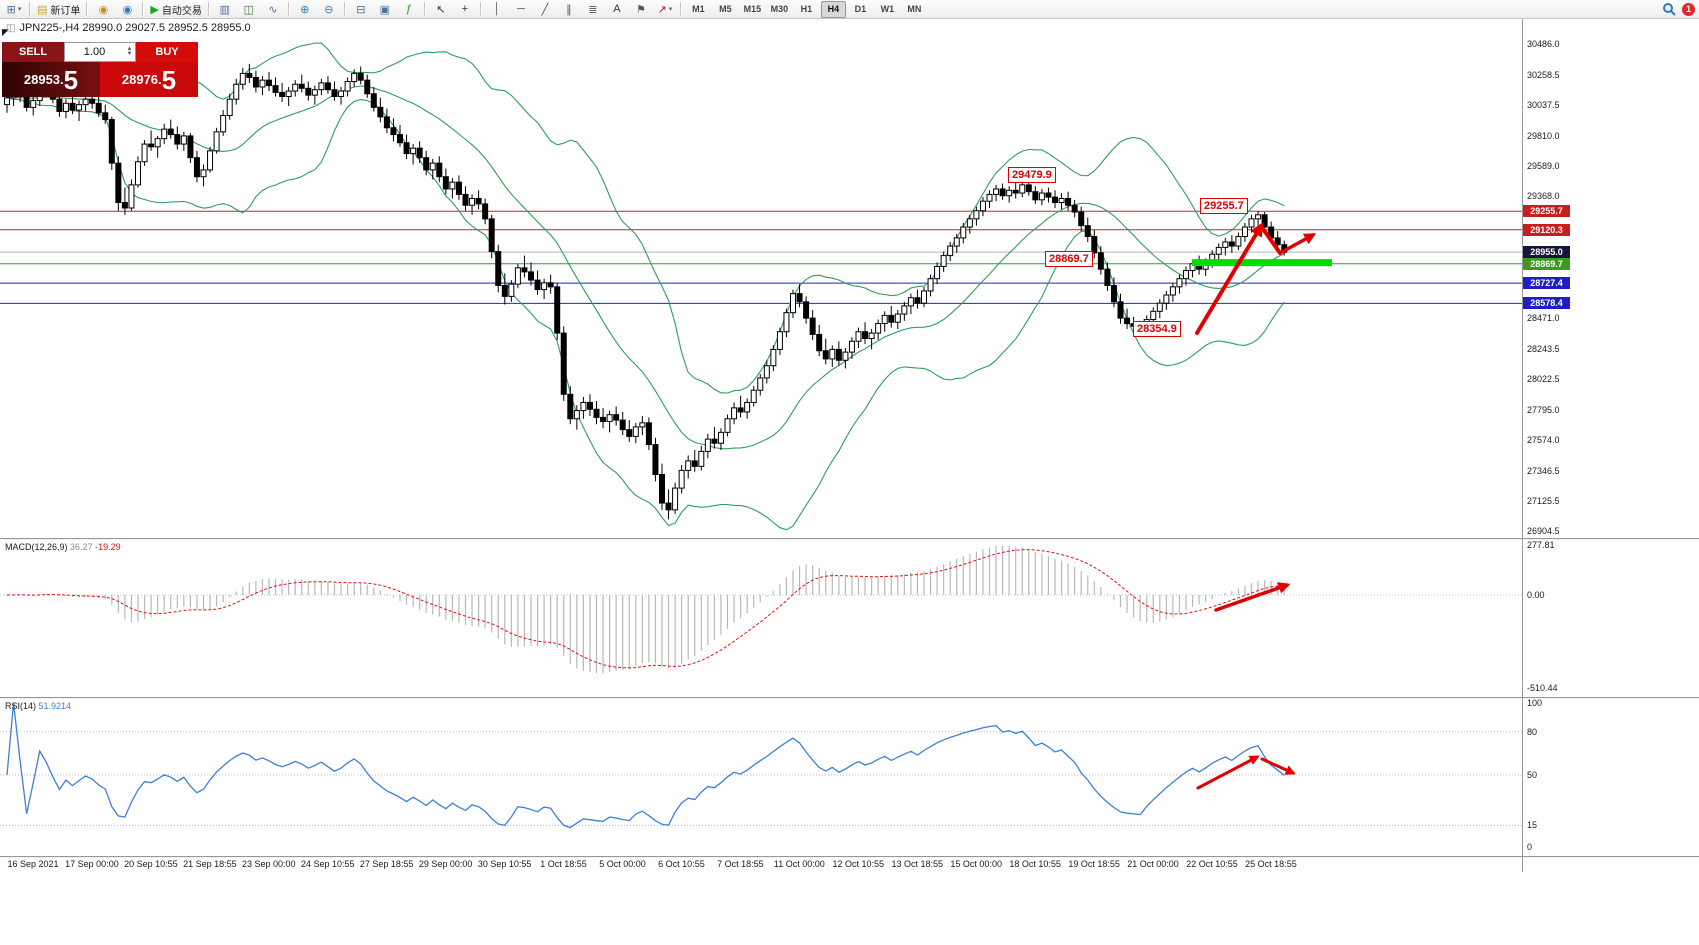 The image size is (1699, 945). I want to click on vertical-line-icon: │, so click(497, 9).